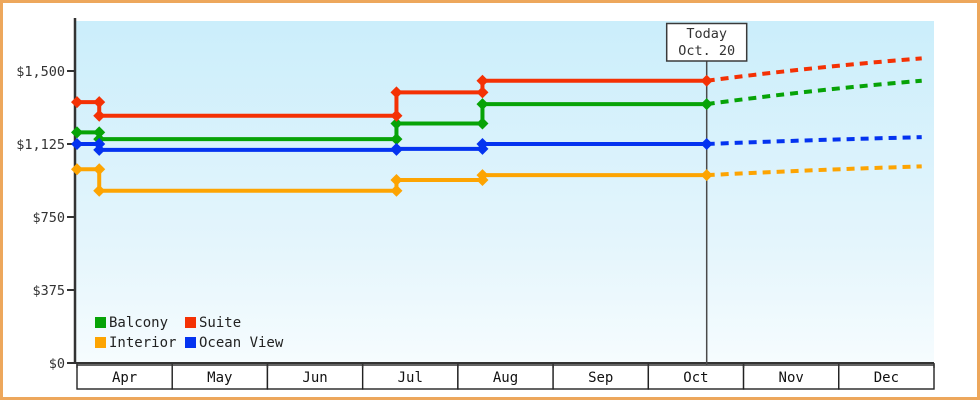  I want to click on today-box-line2: Oct. 20, so click(706, 51).